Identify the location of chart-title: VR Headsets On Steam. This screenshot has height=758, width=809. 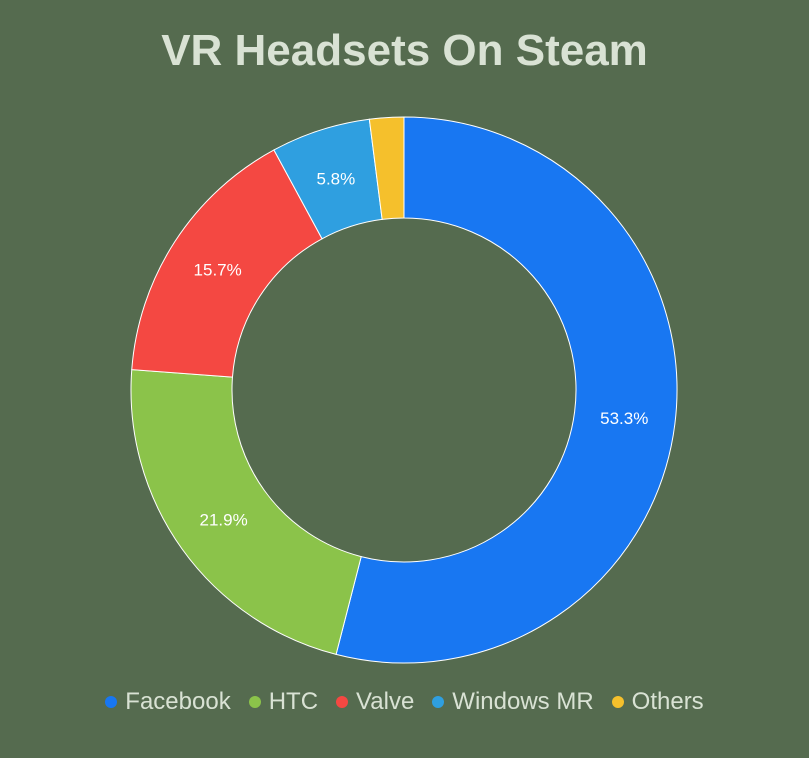
(404, 50).